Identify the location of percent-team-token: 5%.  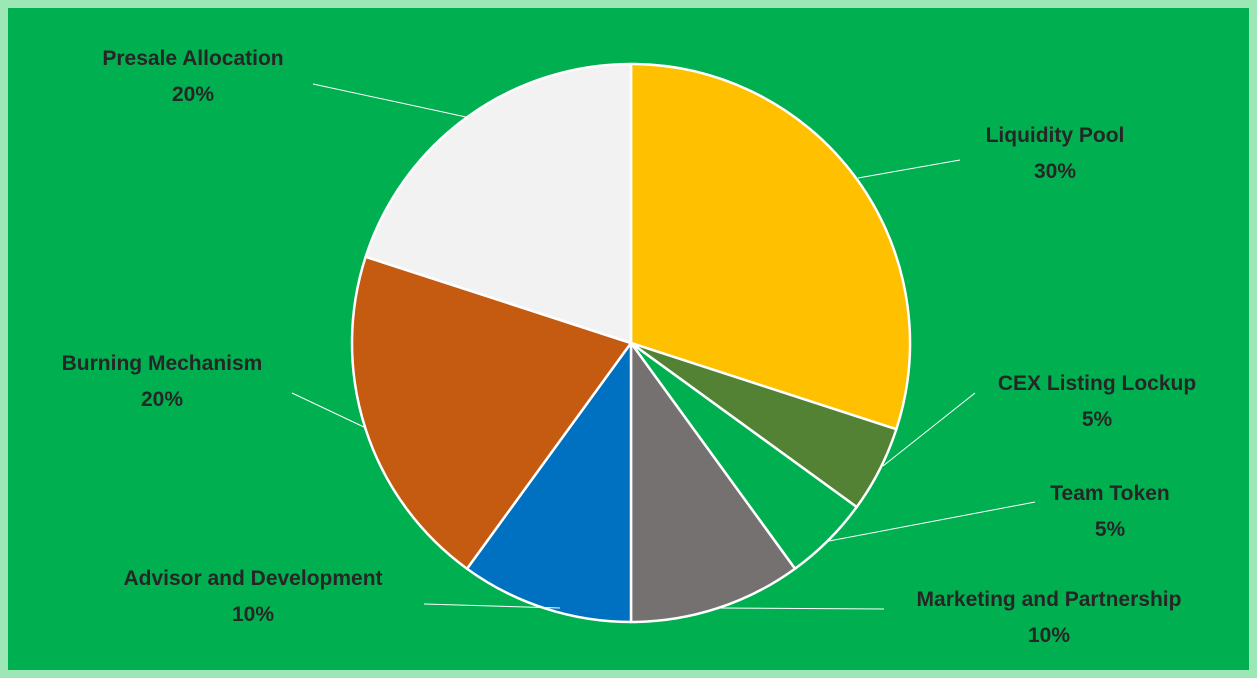
(1110, 529).